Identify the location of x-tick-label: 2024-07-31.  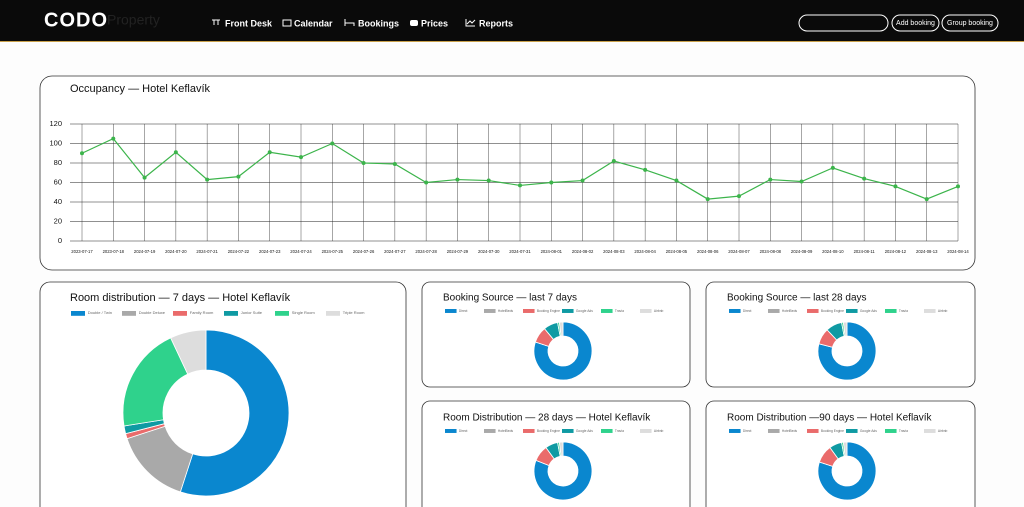
(520, 251).